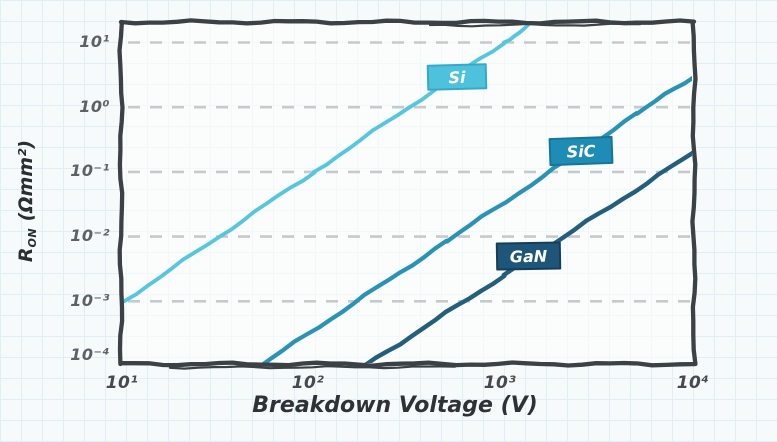 The width and height of the screenshot is (777, 442). I want to click on y-axis-label-unit: (Ωmm²), so click(26, 183).